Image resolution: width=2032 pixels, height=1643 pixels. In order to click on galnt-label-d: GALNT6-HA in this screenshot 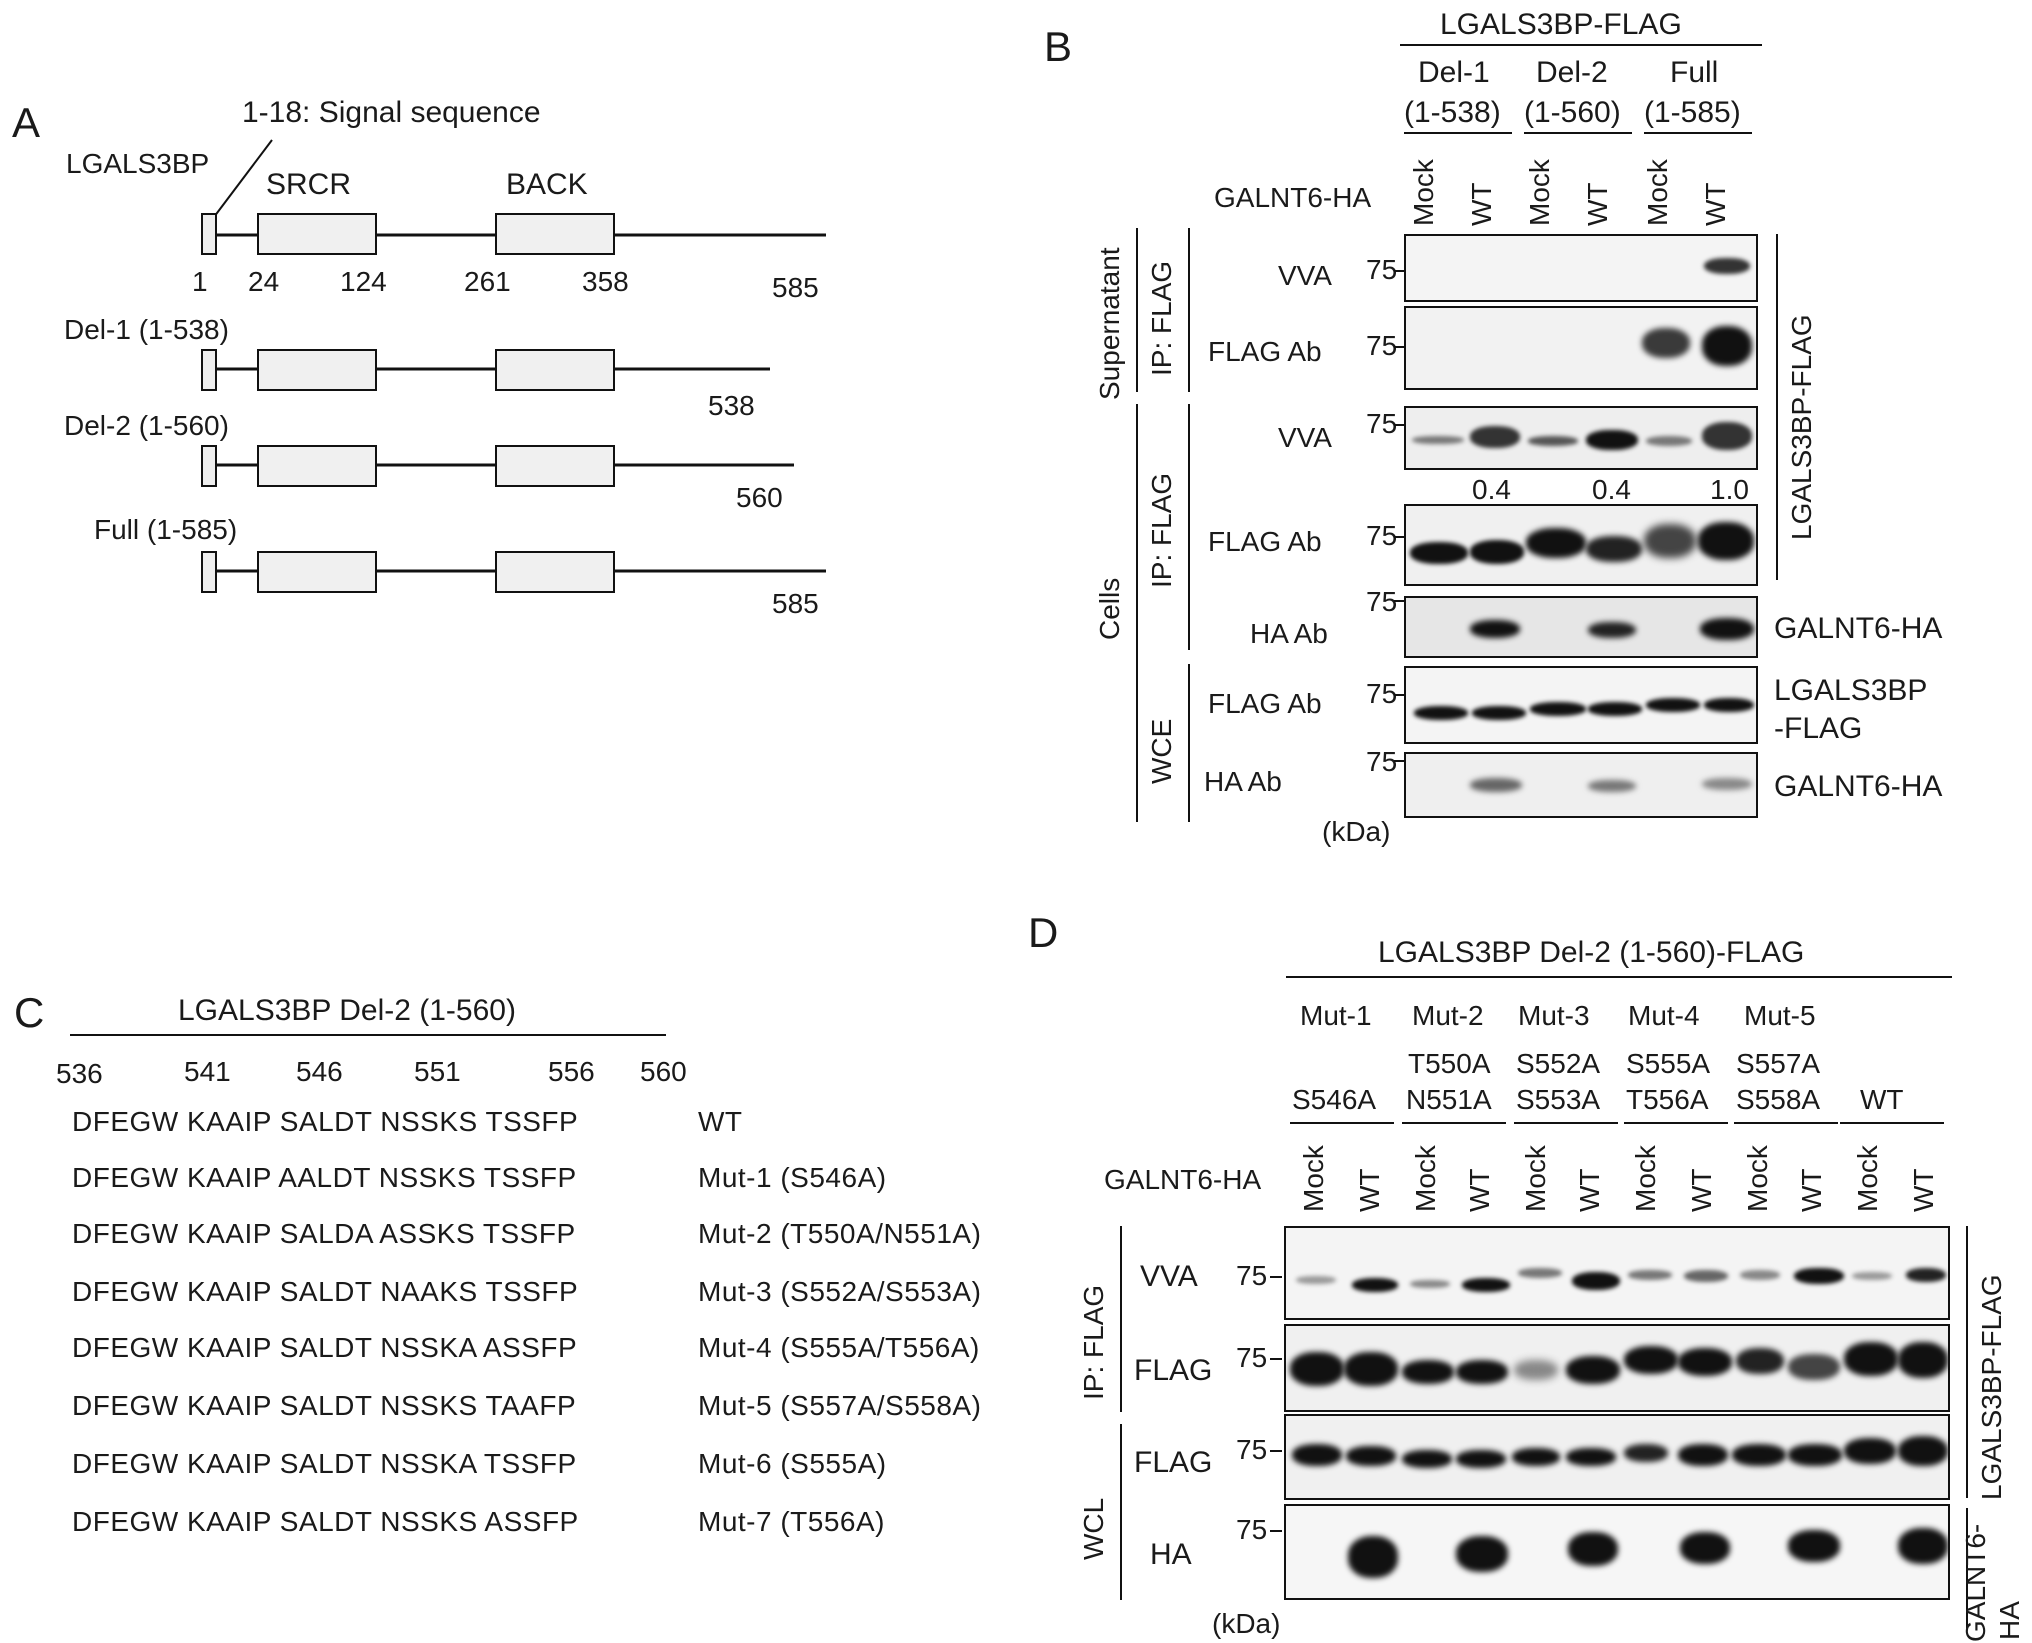, I will do `click(1183, 1179)`.